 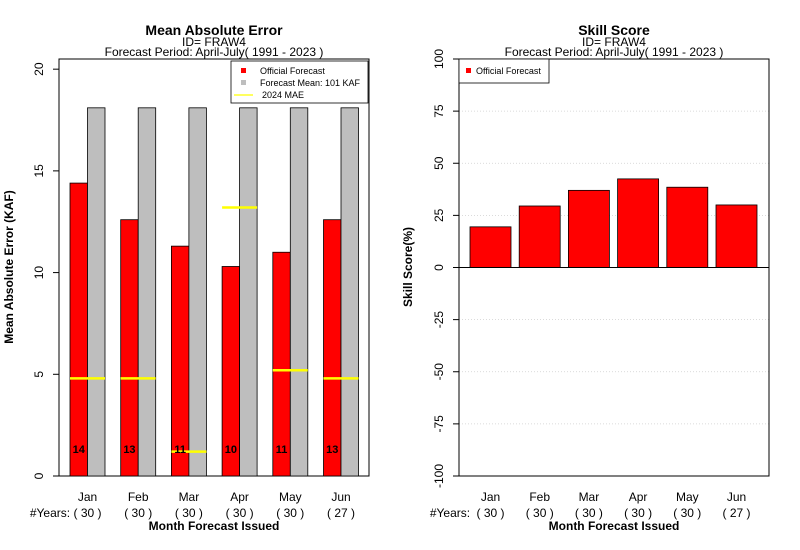 What do you see at coordinates (243, 82) in the screenshot?
I see `mae-legend-mean-swatch` at bounding box center [243, 82].